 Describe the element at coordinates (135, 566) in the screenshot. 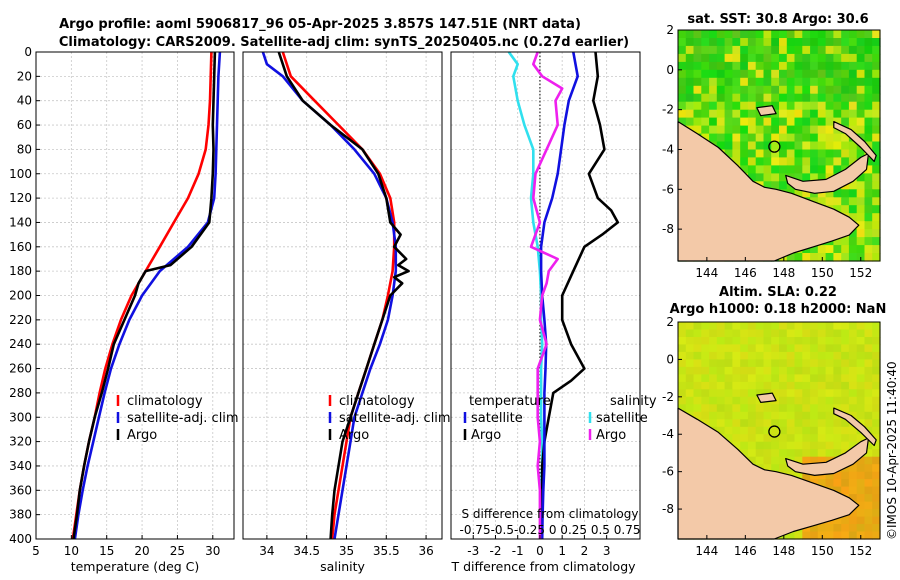

I see `x-axis-label: temperature (deg C)` at that location.